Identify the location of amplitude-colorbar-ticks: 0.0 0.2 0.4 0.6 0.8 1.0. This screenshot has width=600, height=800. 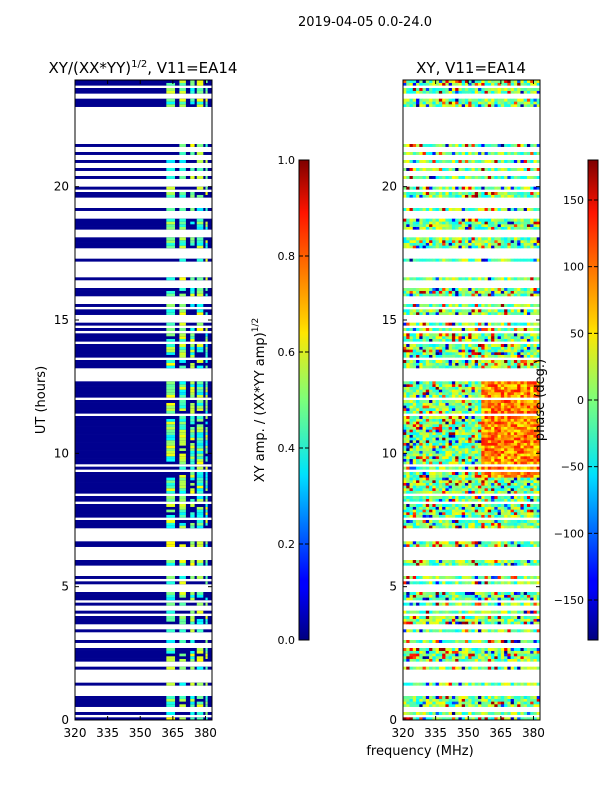
(293, 400).